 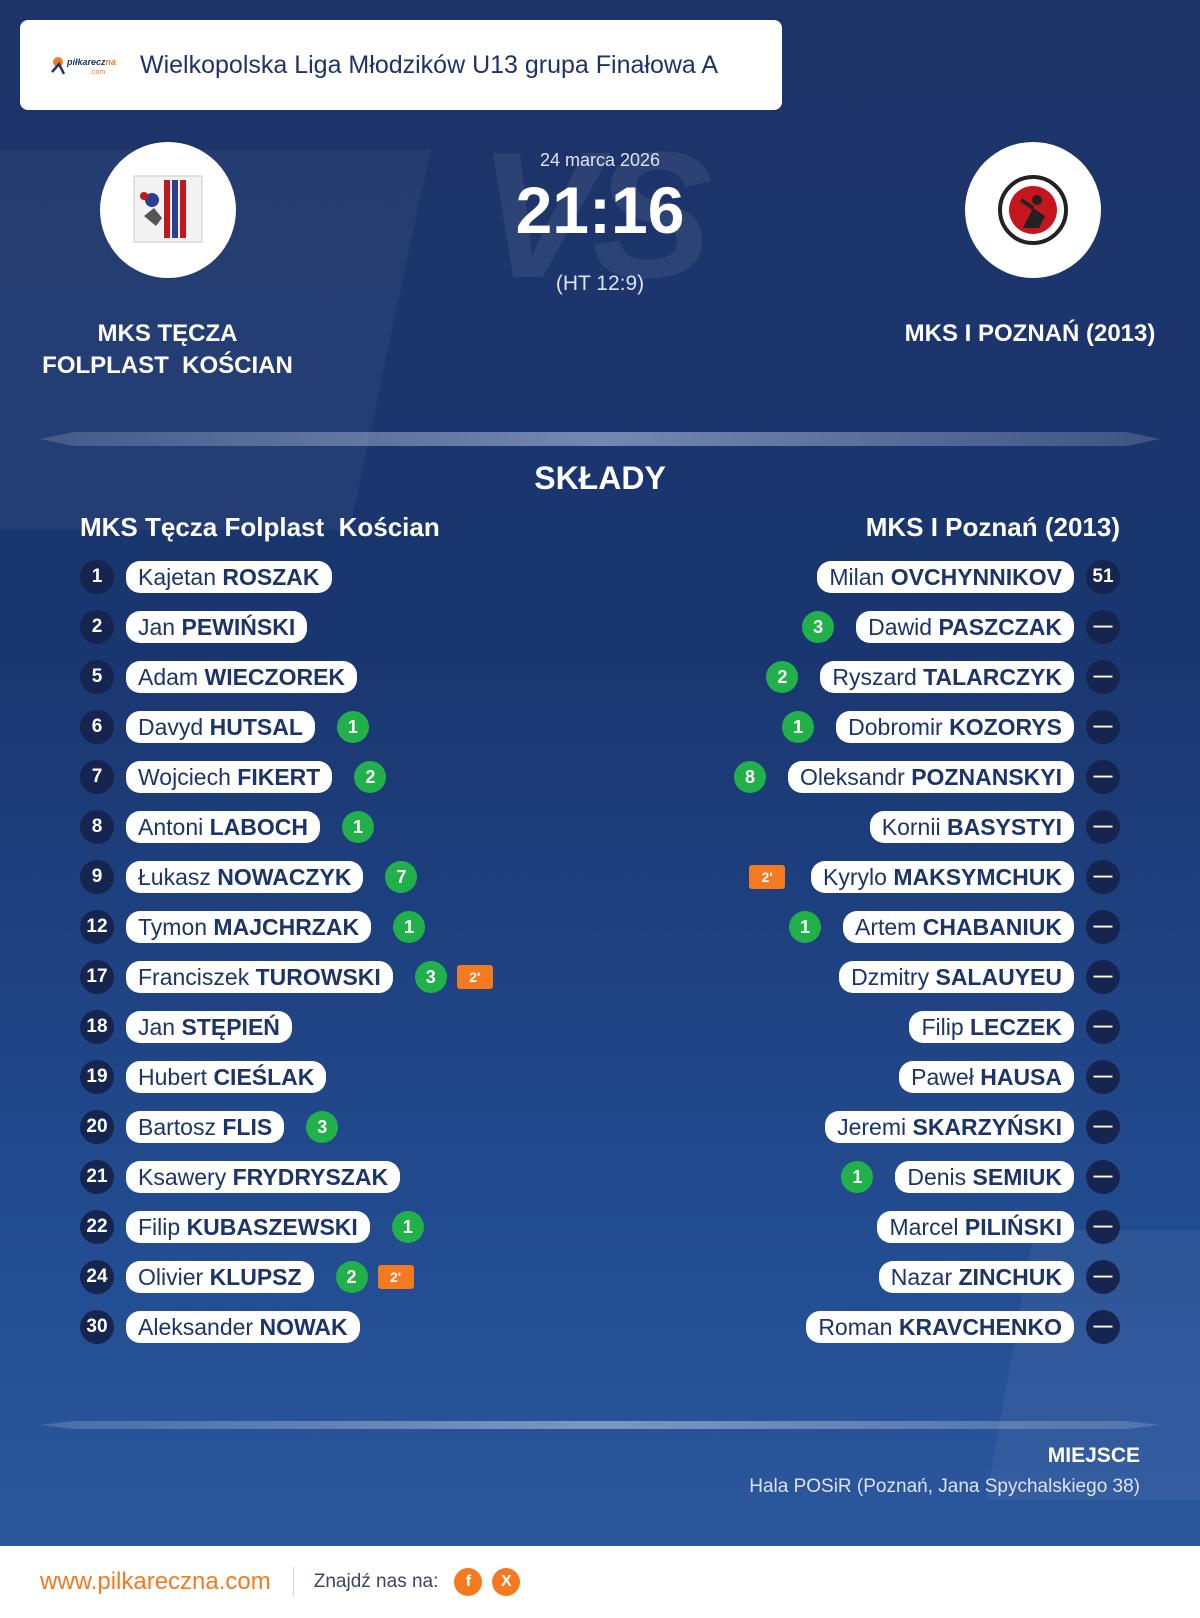 What do you see at coordinates (167, 333) in the screenshot?
I see `home-team-name-line1: MKS TĘCZA` at bounding box center [167, 333].